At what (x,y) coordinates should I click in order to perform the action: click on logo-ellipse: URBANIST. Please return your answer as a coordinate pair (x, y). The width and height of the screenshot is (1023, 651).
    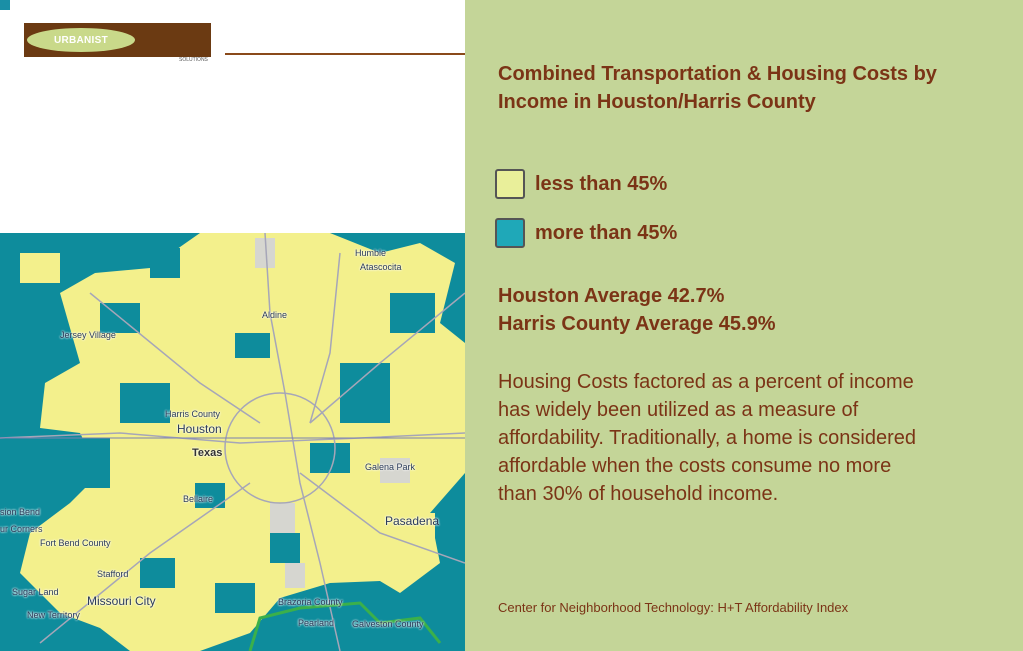
    Looking at the image, I should click on (81, 40).